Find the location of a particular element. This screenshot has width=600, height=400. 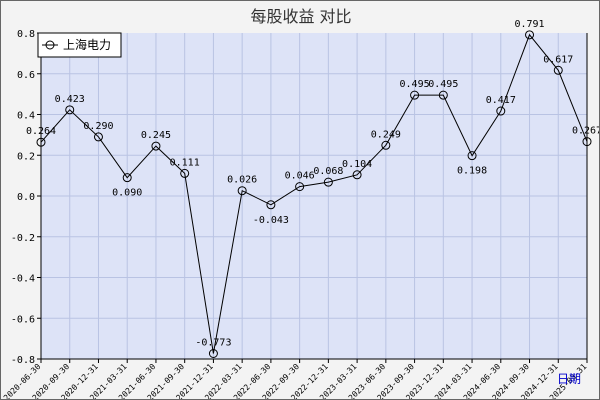

data-label: 0.068 is located at coordinates (328, 171).